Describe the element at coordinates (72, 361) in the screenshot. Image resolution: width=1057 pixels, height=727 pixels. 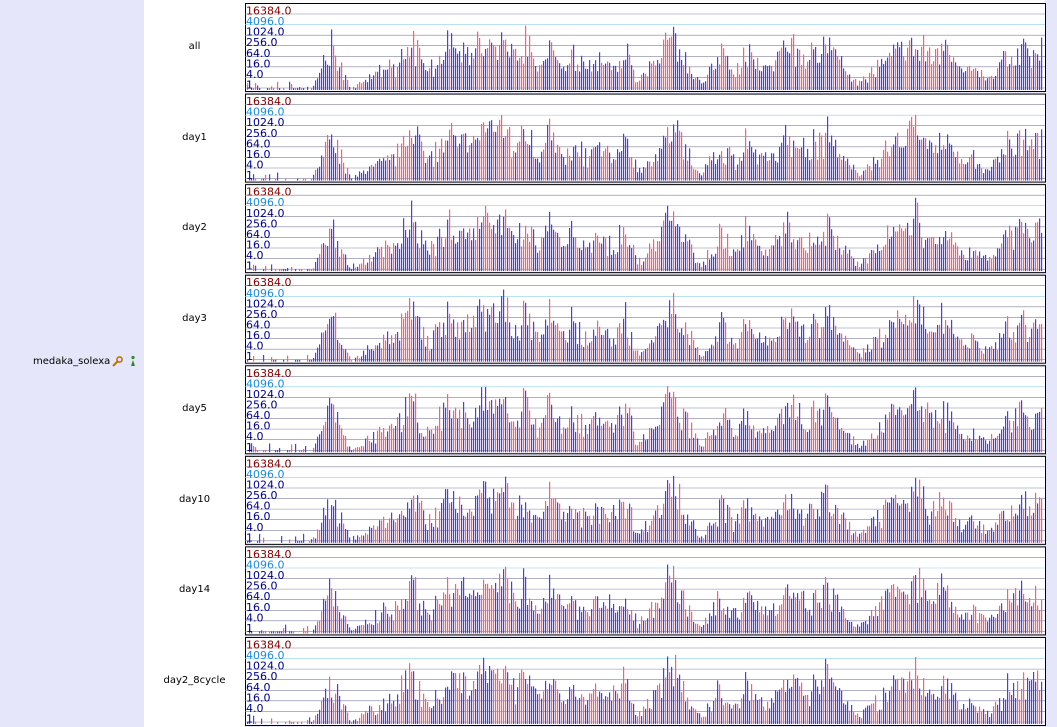
I see `track-name-label: medaka_solexa` at that location.